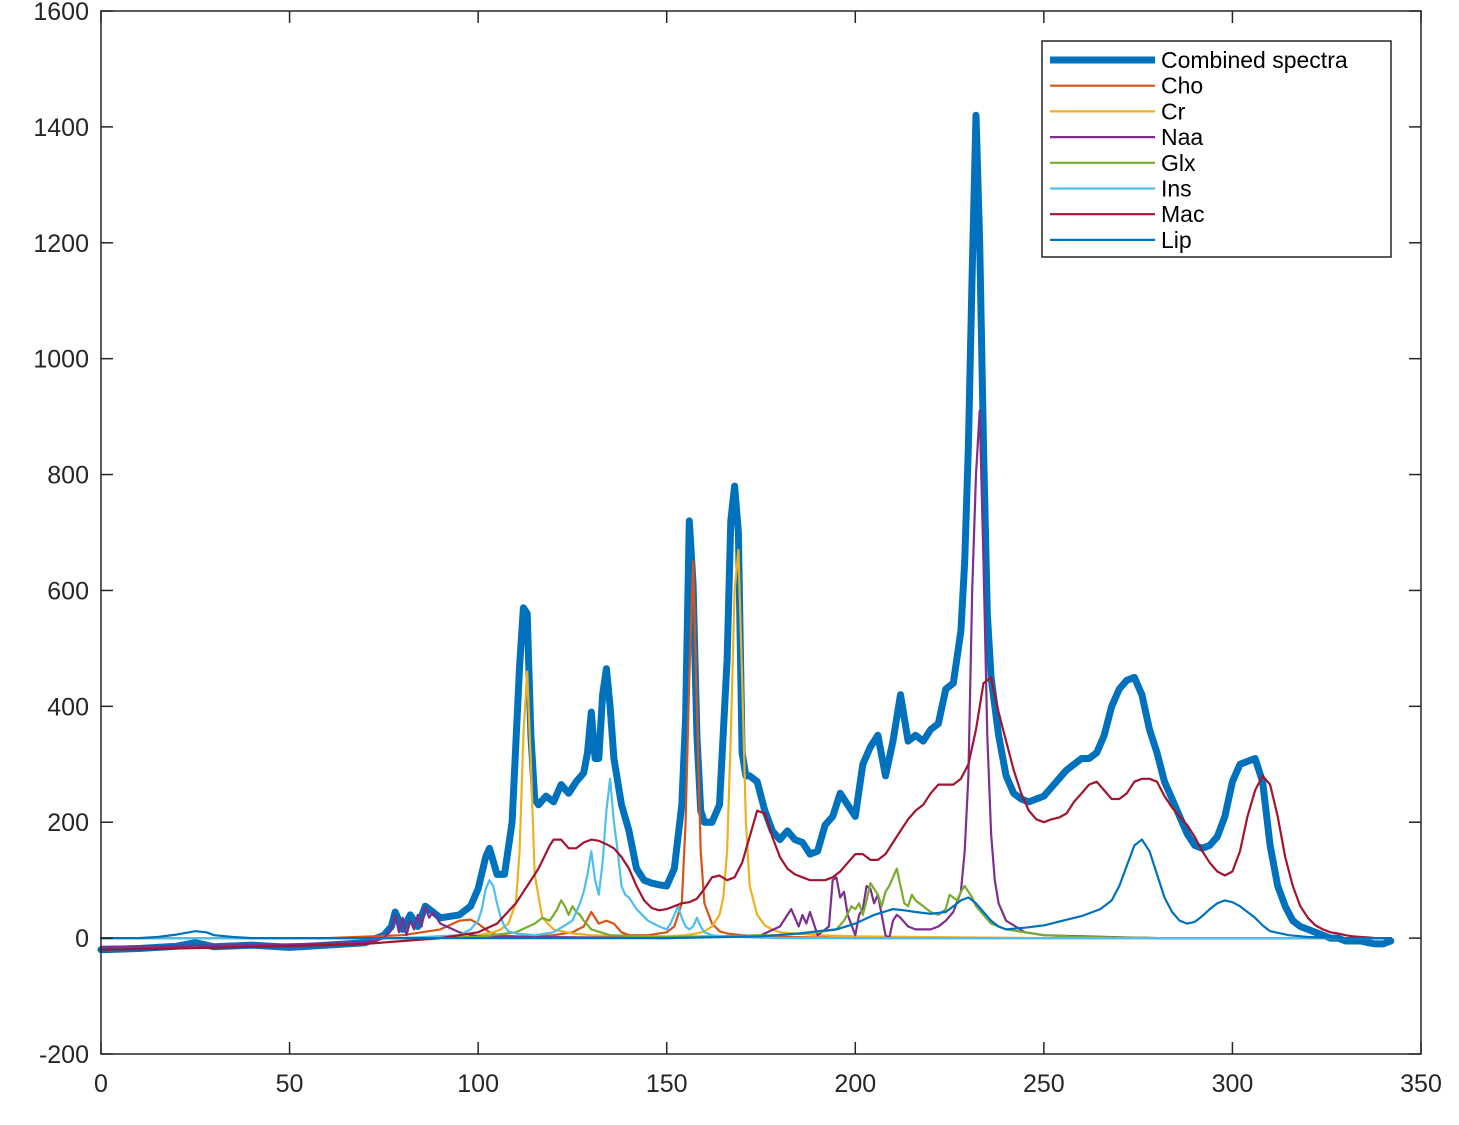 This screenshot has height=1125, width=1459. What do you see at coordinates (1182, 137) in the screenshot?
I see `legend-label-naa: Naa` at bounding box center [1182, 137].